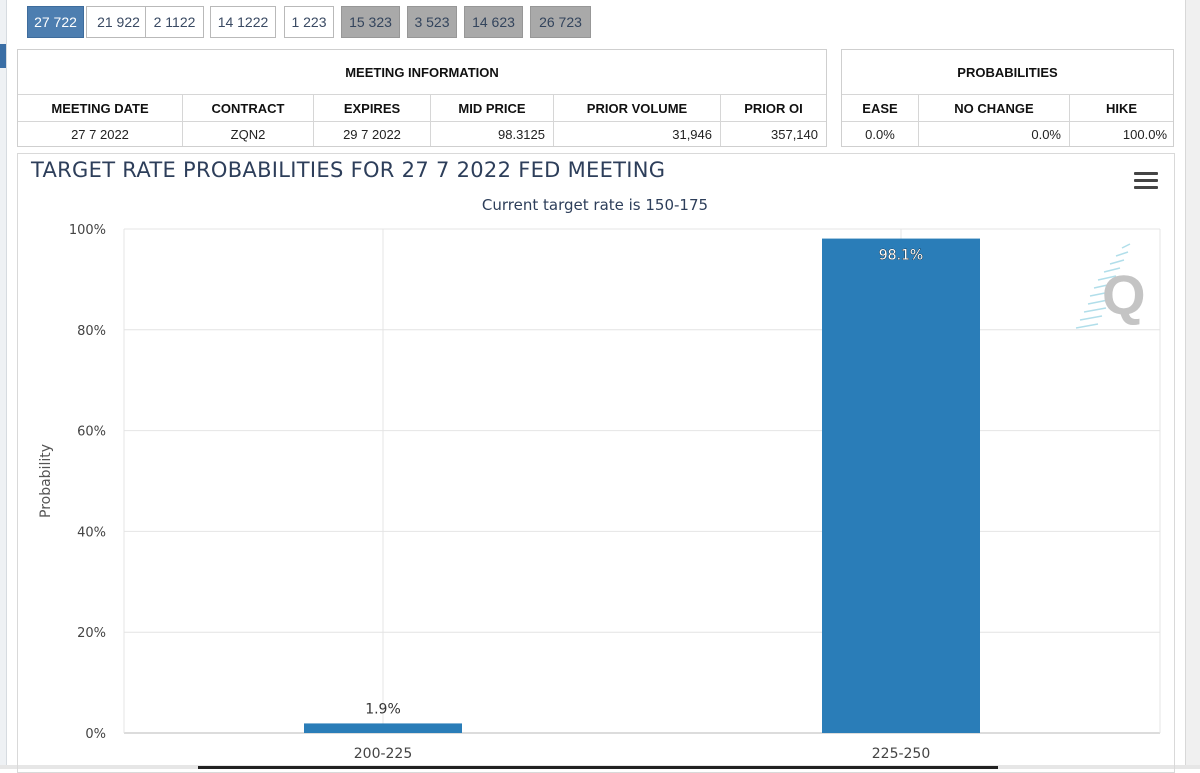  What do you see at coordinates (1192, 384) in the screenshot?
I see `window-scrollbar` at bounding box center [1192, 384].